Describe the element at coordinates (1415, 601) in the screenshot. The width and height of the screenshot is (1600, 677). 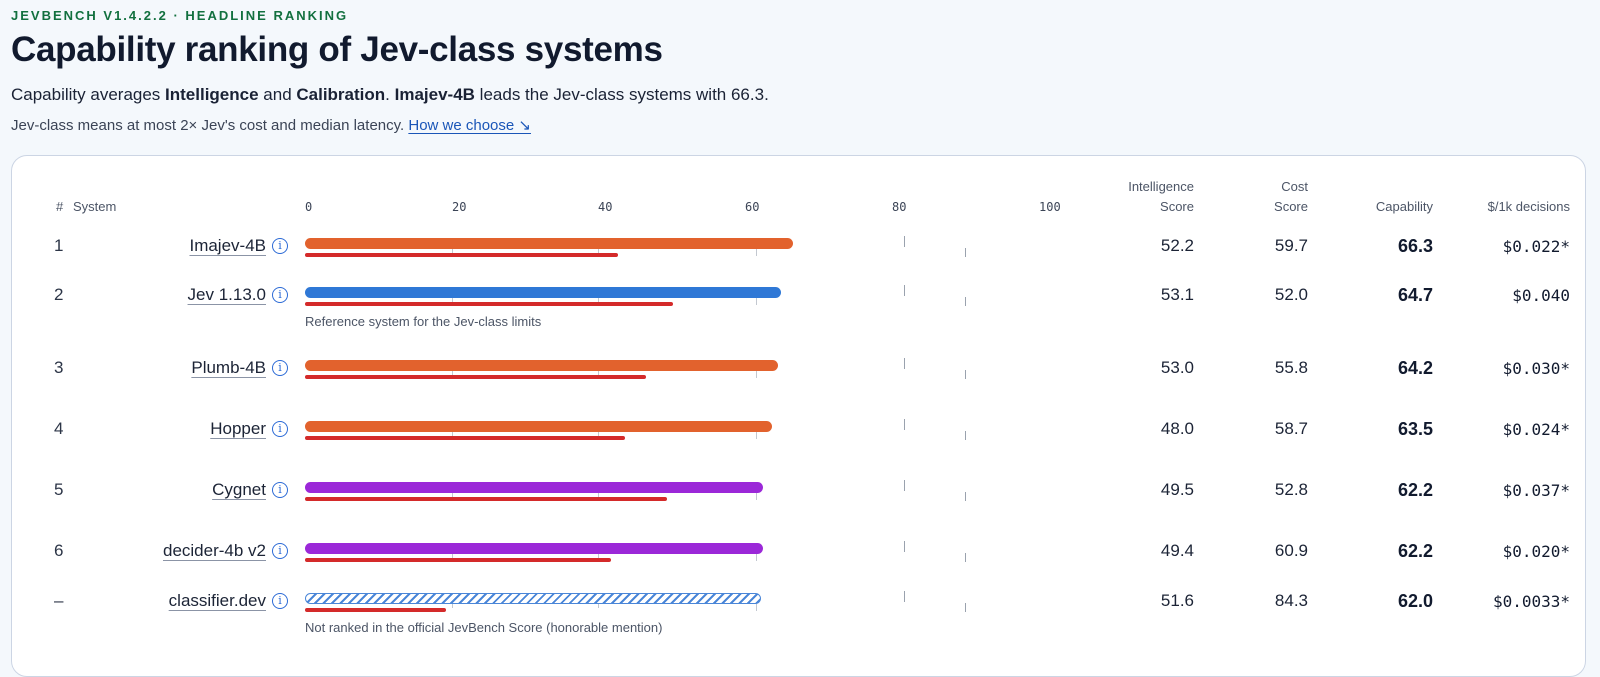
I see `capability-score: 62.0` at that location.